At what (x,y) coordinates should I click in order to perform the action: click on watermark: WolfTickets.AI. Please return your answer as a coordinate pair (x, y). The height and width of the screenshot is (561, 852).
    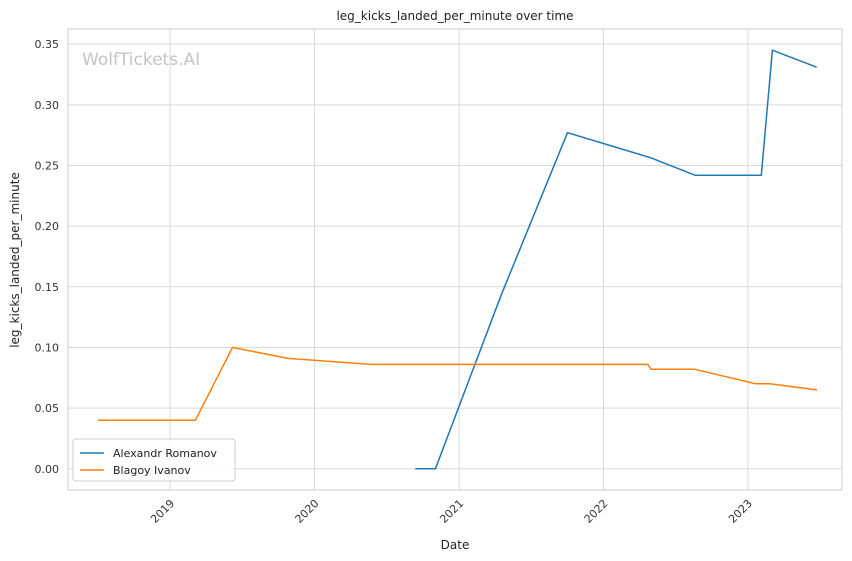
    Looking at the image, I should click on (141, 60).